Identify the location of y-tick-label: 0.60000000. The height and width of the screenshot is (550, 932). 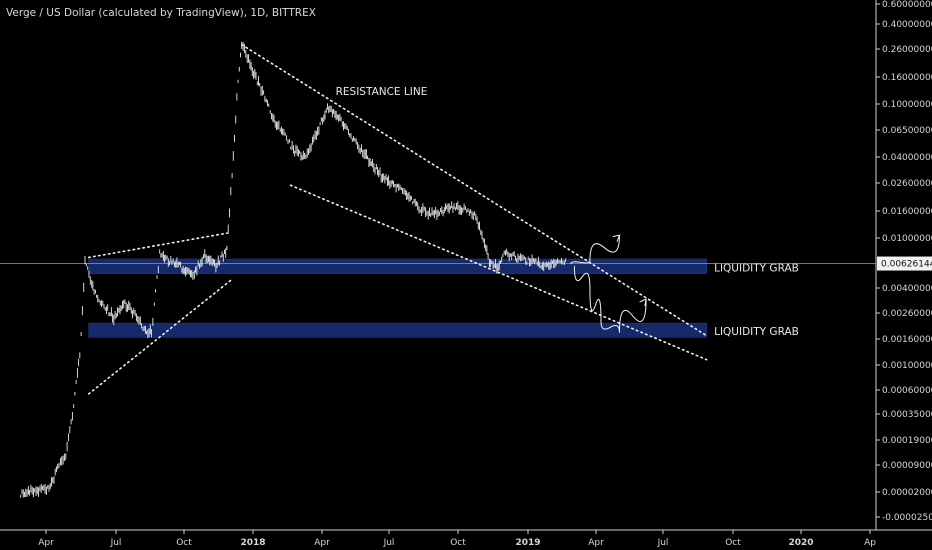
(907, 5).